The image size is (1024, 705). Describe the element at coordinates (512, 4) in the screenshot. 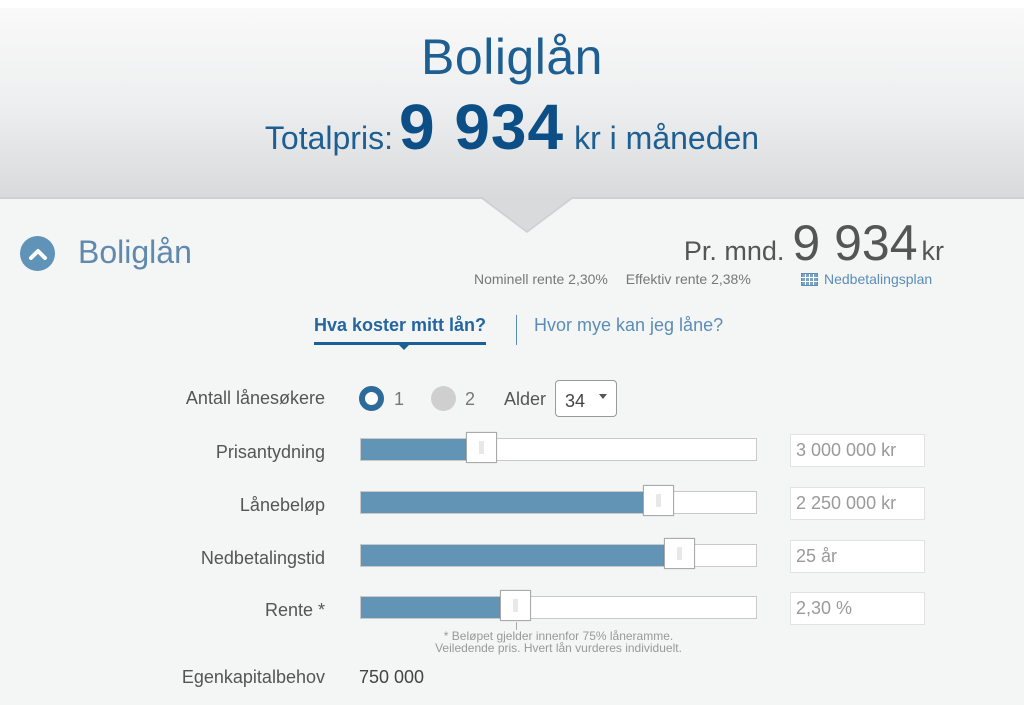

I see `top-strip` at that location.